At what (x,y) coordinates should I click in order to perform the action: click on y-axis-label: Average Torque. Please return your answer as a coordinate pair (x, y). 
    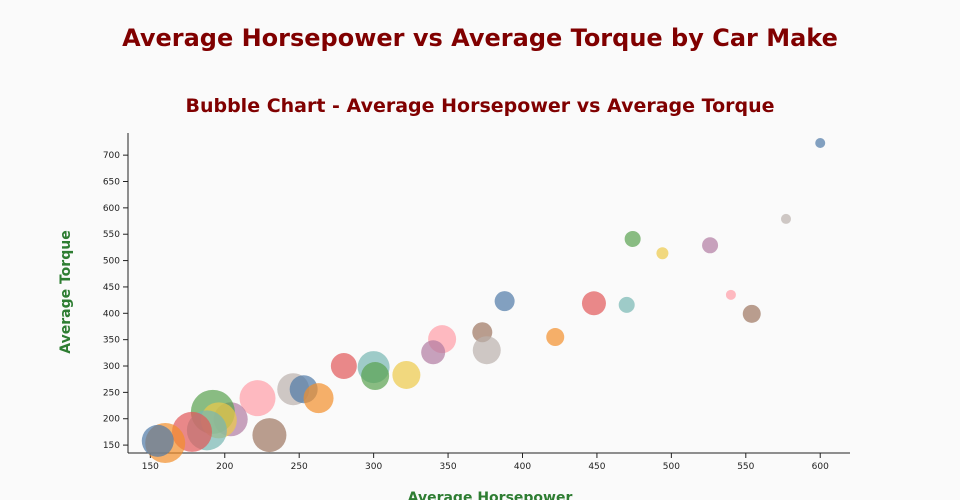
    Looking at the image, I should click on (66, 291).